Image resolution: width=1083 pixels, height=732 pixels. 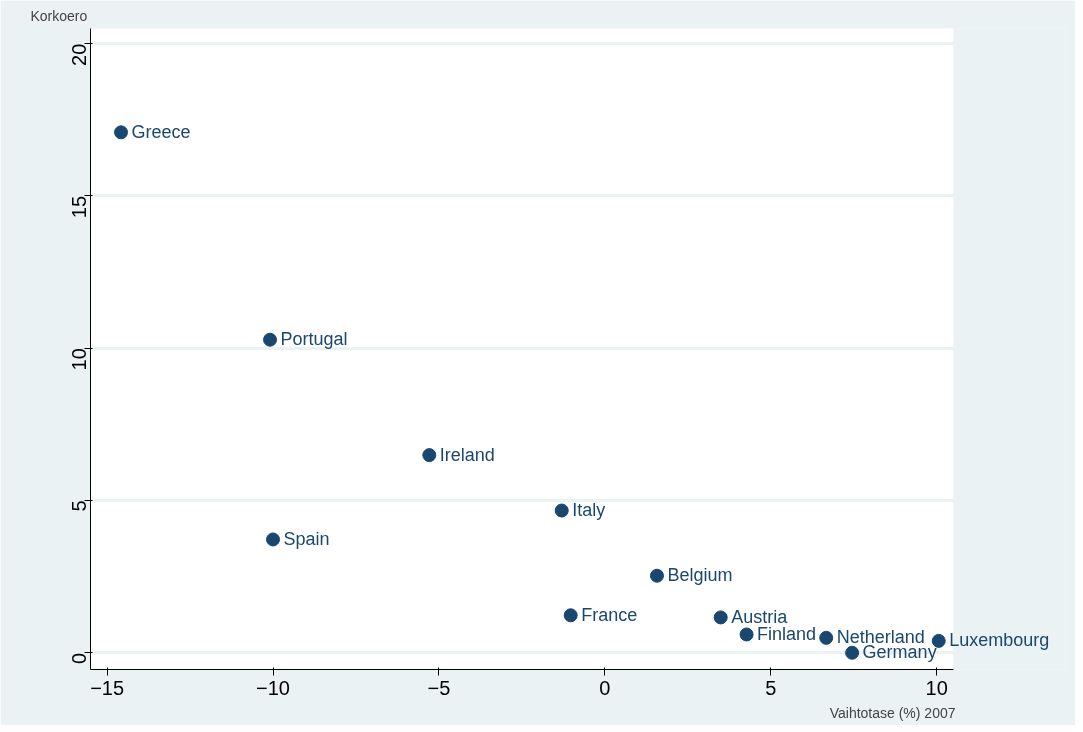 I want to click on x-tick-label: 0, so click(x=605, y=687).